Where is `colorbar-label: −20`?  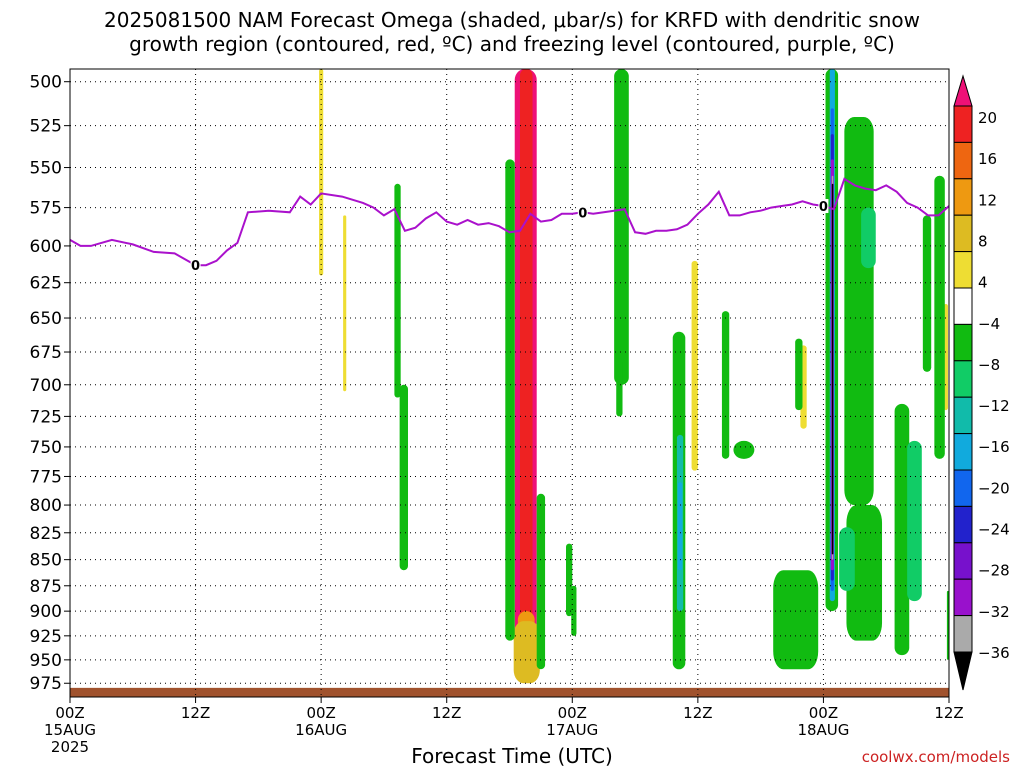 colorbar-label: −20 is located at coordinates (994, 488).